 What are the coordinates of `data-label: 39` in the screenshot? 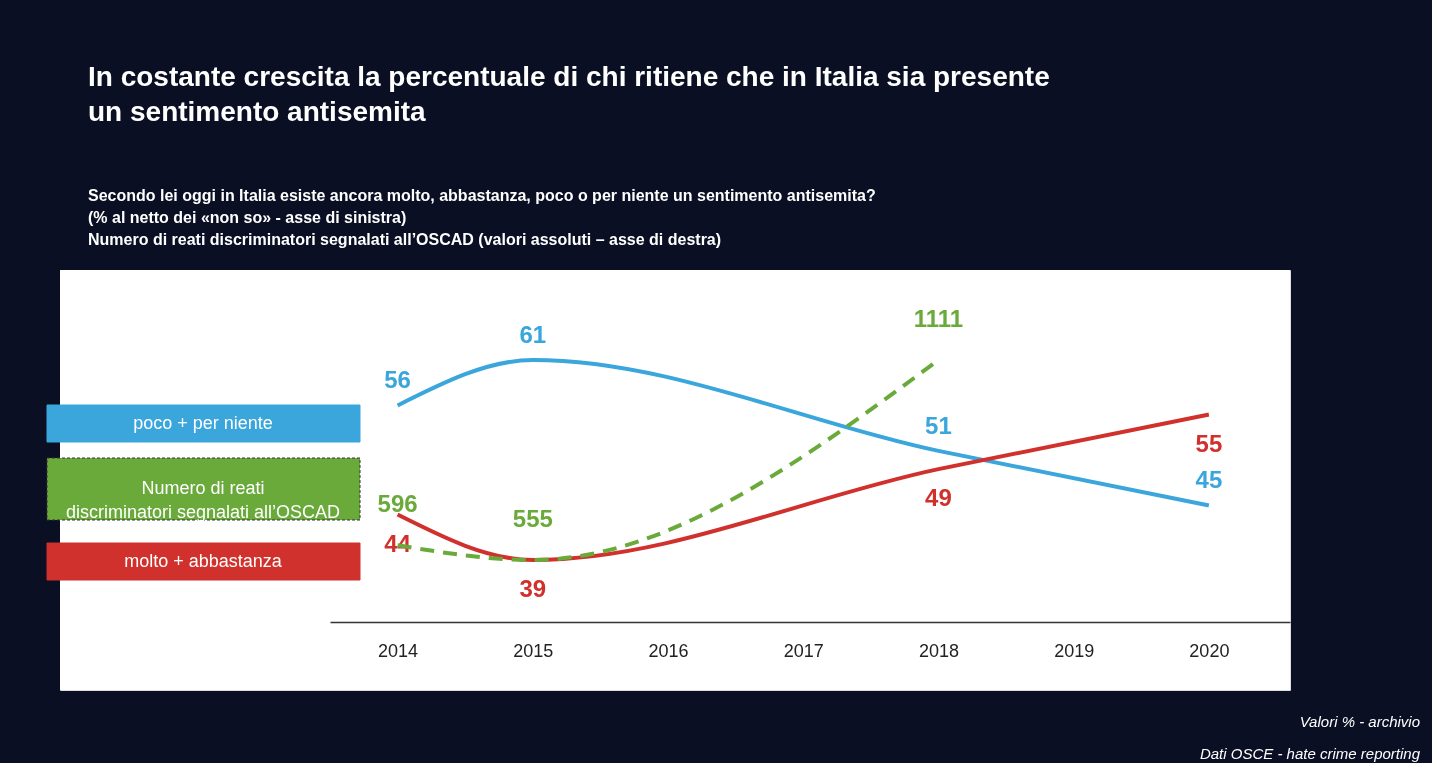 It's located at (533, 588).